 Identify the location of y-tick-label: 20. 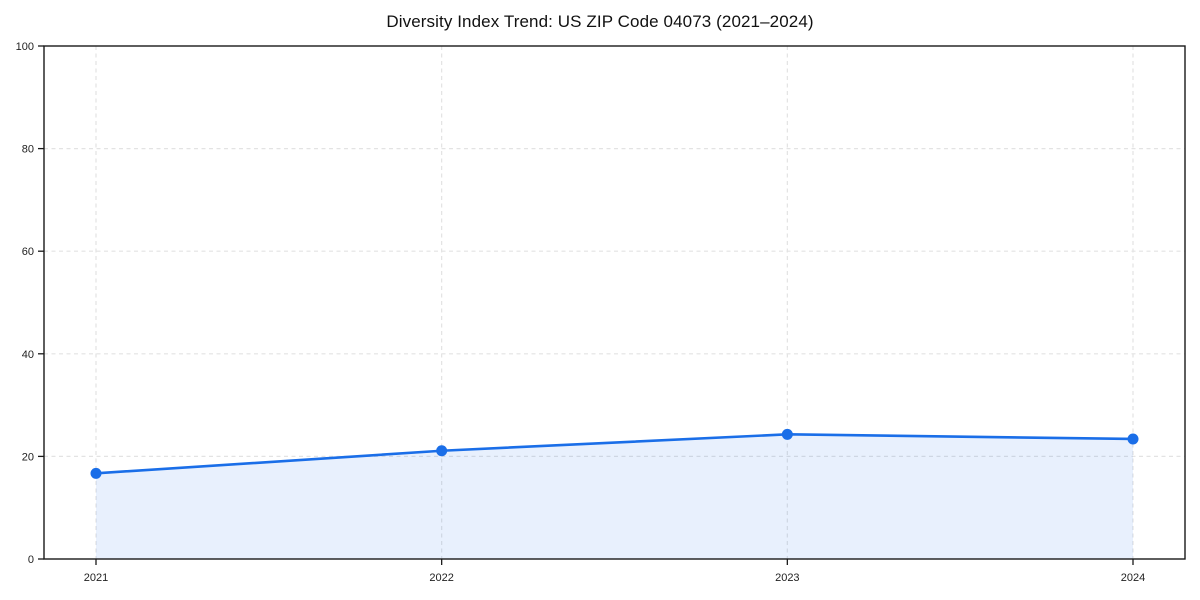
(28, 457).